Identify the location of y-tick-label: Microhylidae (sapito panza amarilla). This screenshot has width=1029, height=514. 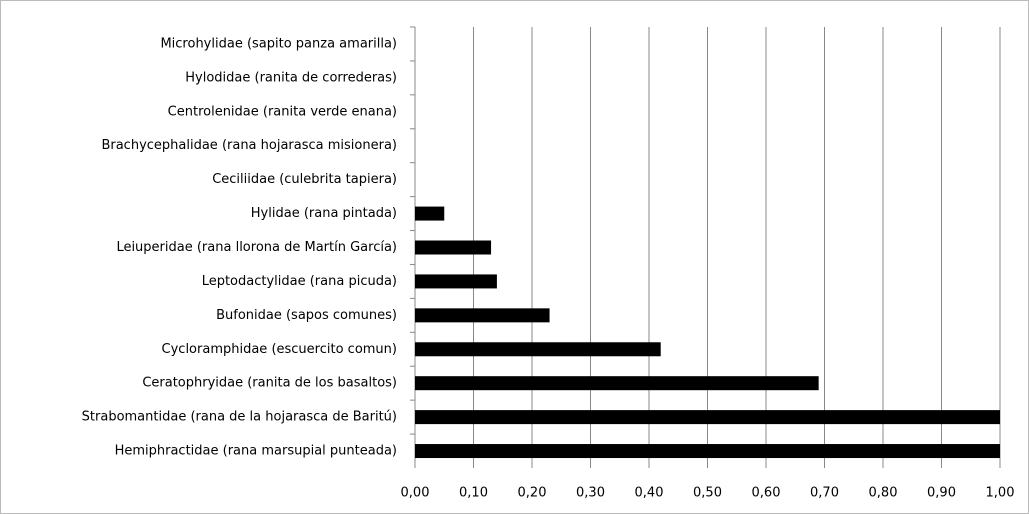
(278, 43).